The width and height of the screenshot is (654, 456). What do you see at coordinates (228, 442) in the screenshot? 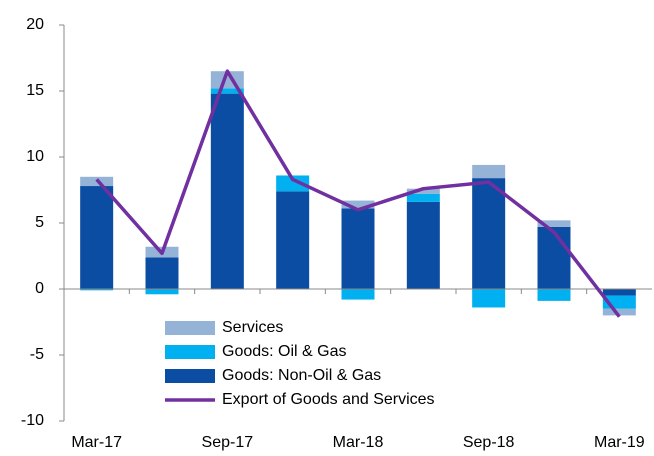
I see `x-tick-label: Sep-17` at bounding box center [228, 442].